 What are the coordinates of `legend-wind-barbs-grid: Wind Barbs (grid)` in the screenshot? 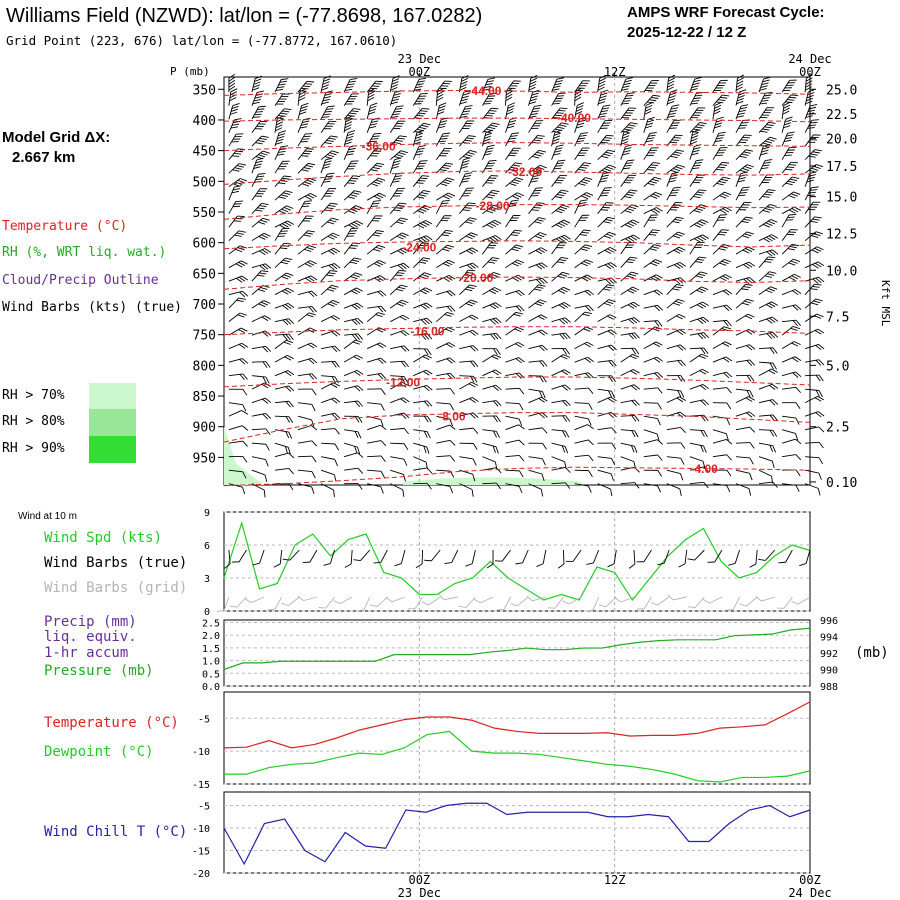 It's located at (115, 588).